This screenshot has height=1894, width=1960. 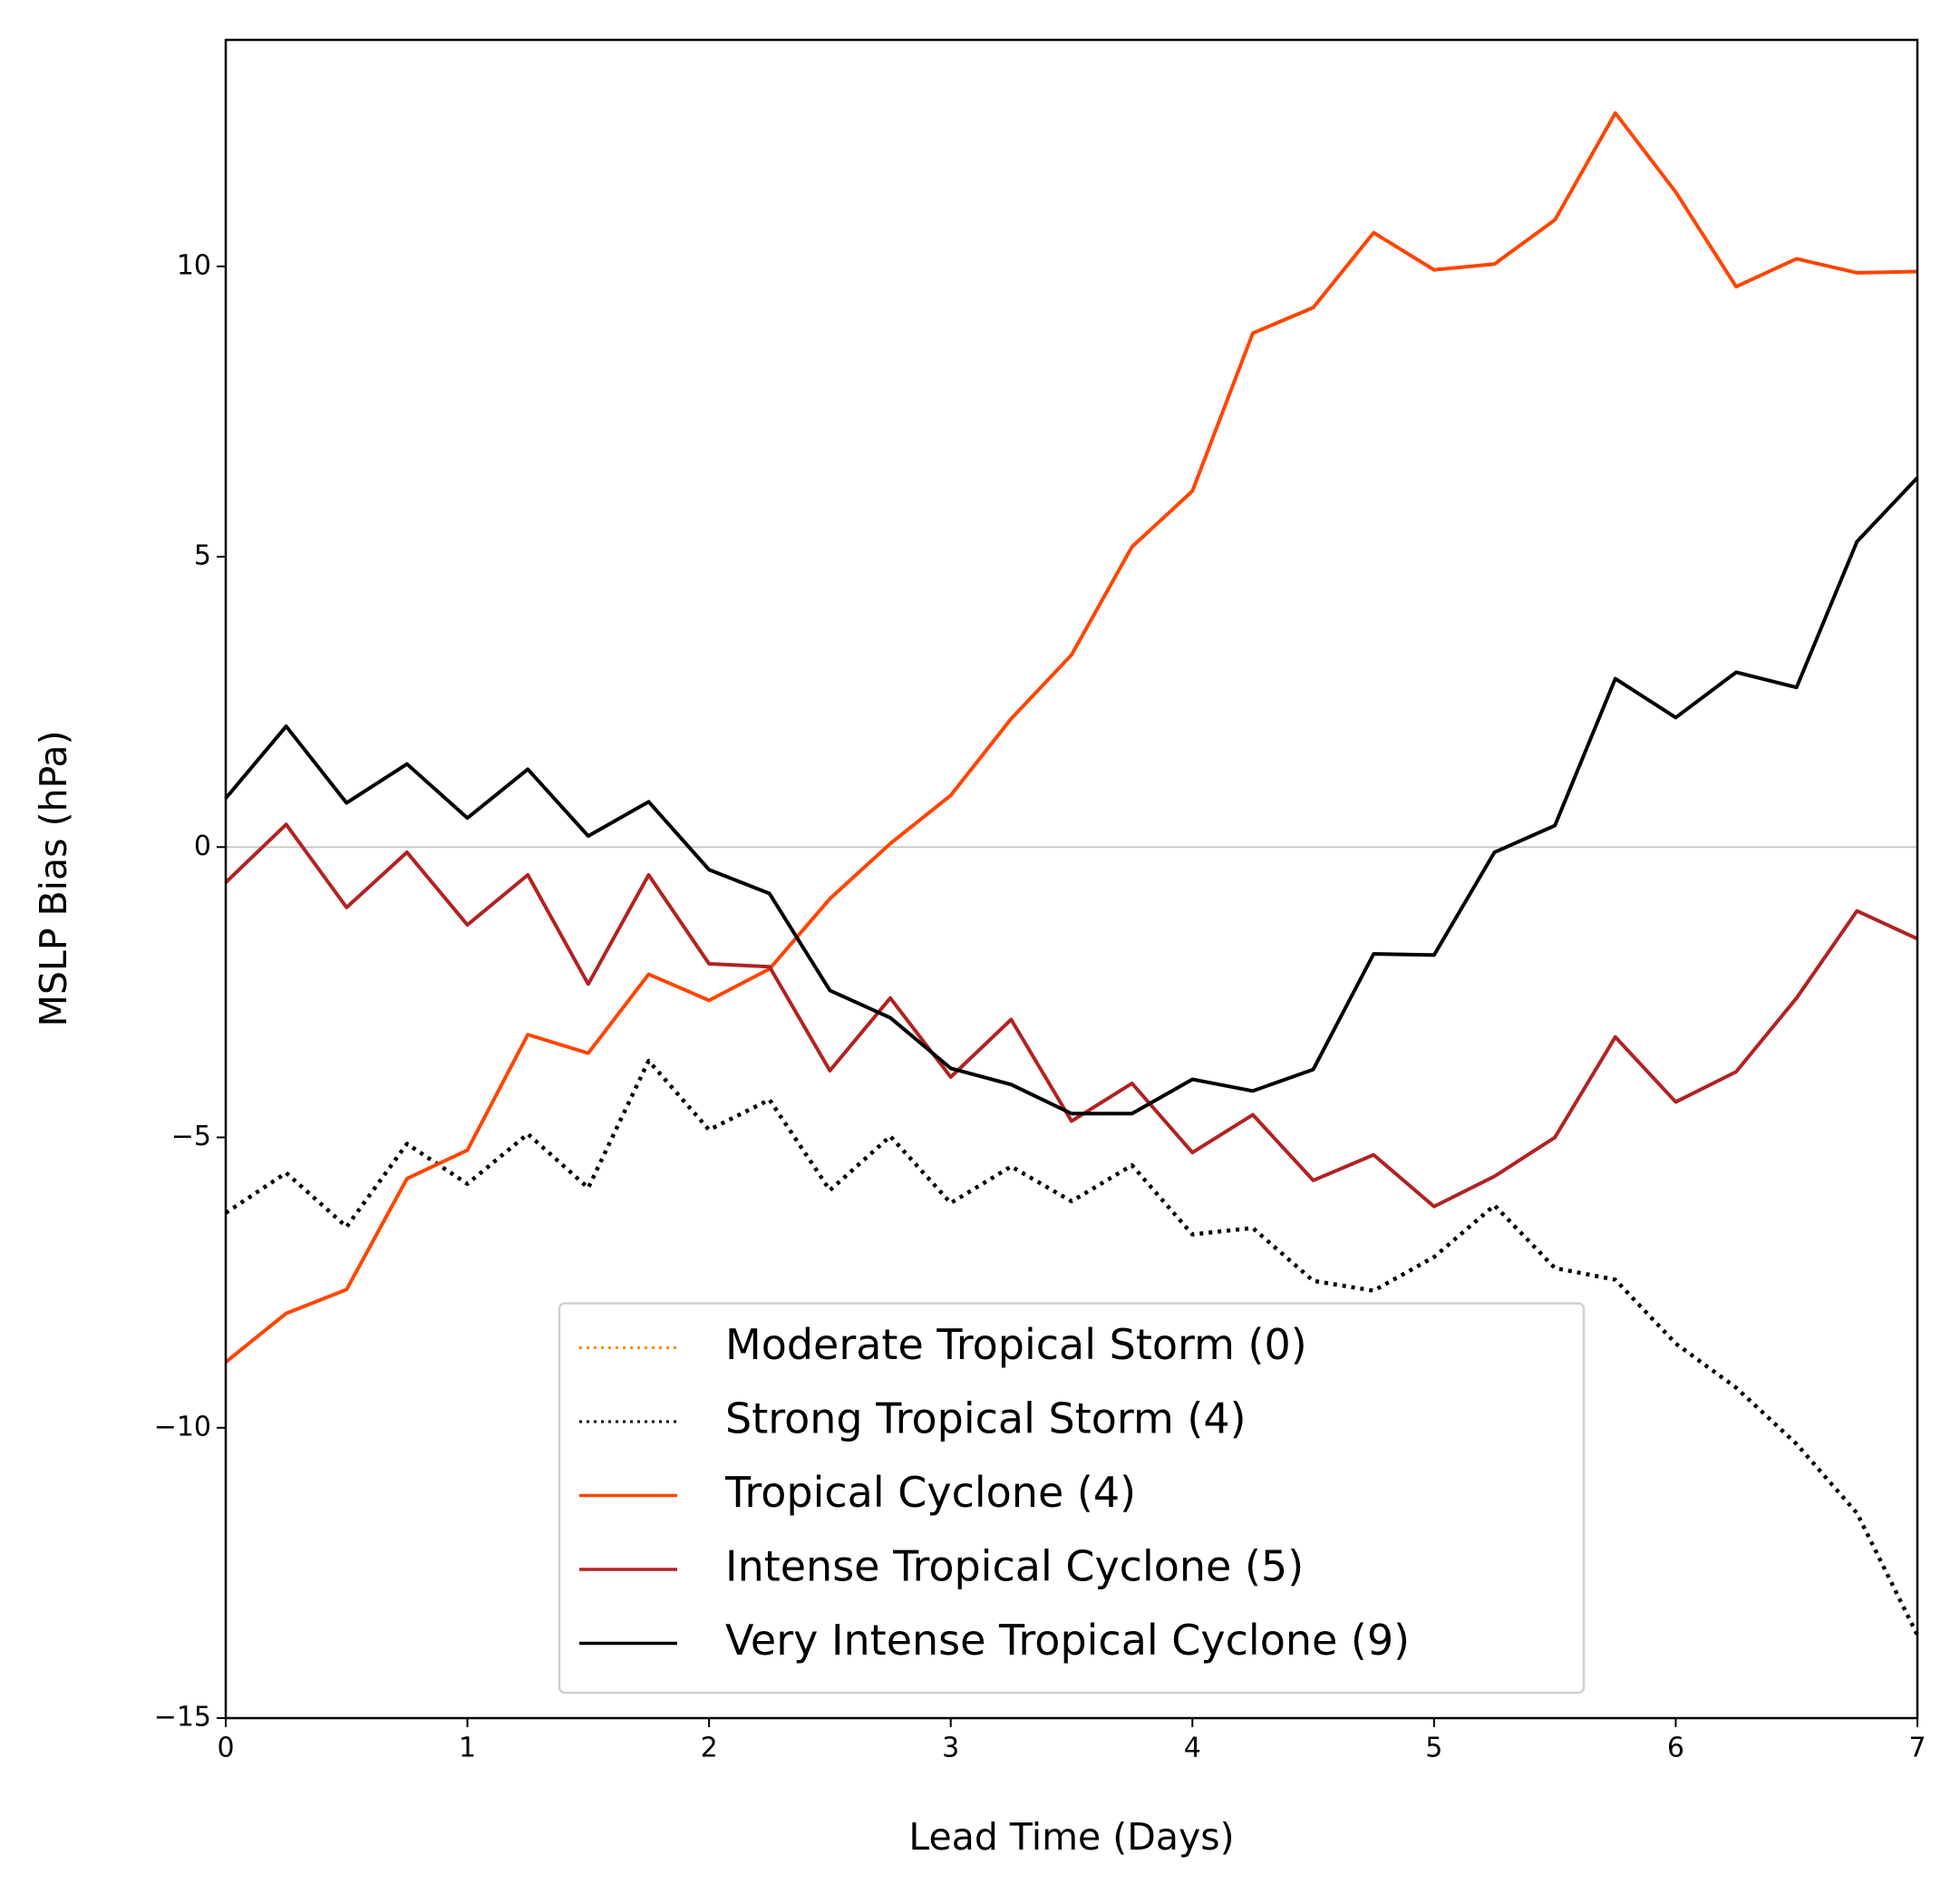 What do you see at coordinates (1067, 1640) in the screenshot?
I see `legend-label: Very Intense Tropical Cyclone (9)` at bounding box center [1067, 1640].